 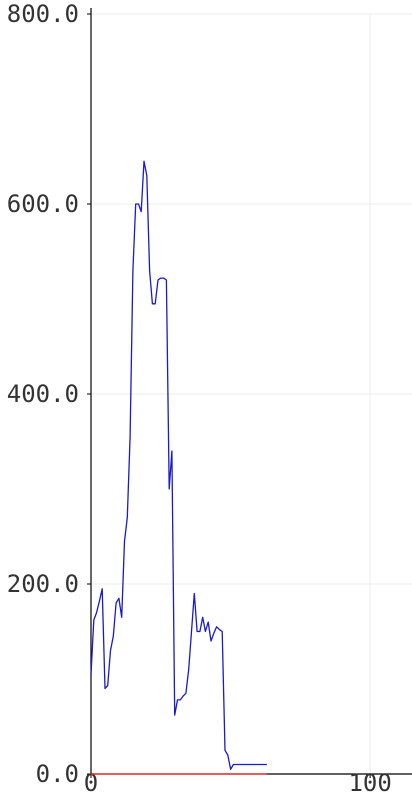 I want to click on x-tick-label: 0, so click(x=91, y=783).